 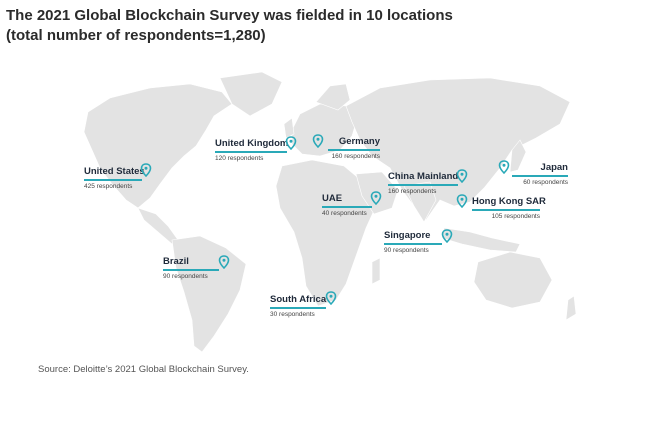 What do you see at coordinates (252, 143) in the screenshot?
I see `location-name: United Kingdom` at bounding box center [252, 143].